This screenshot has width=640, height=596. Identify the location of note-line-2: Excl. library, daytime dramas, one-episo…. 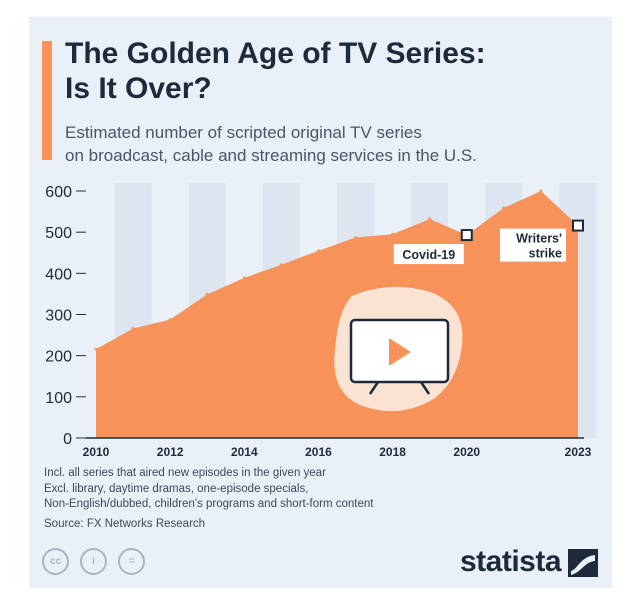
(176, 488).